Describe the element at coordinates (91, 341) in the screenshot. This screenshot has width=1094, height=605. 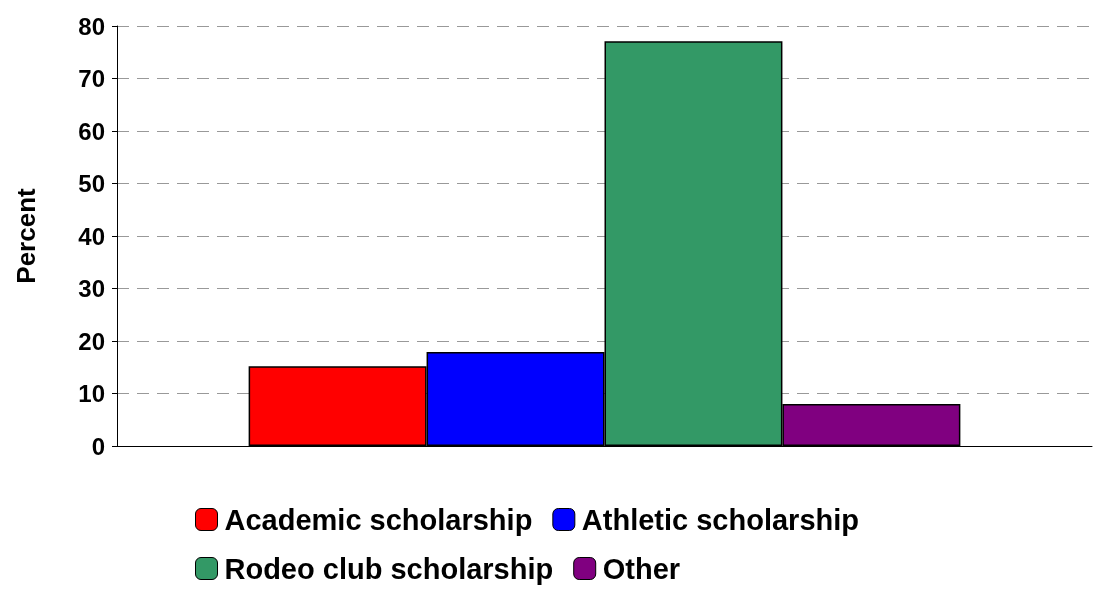
I see `y-tick-label: 20` at that location.